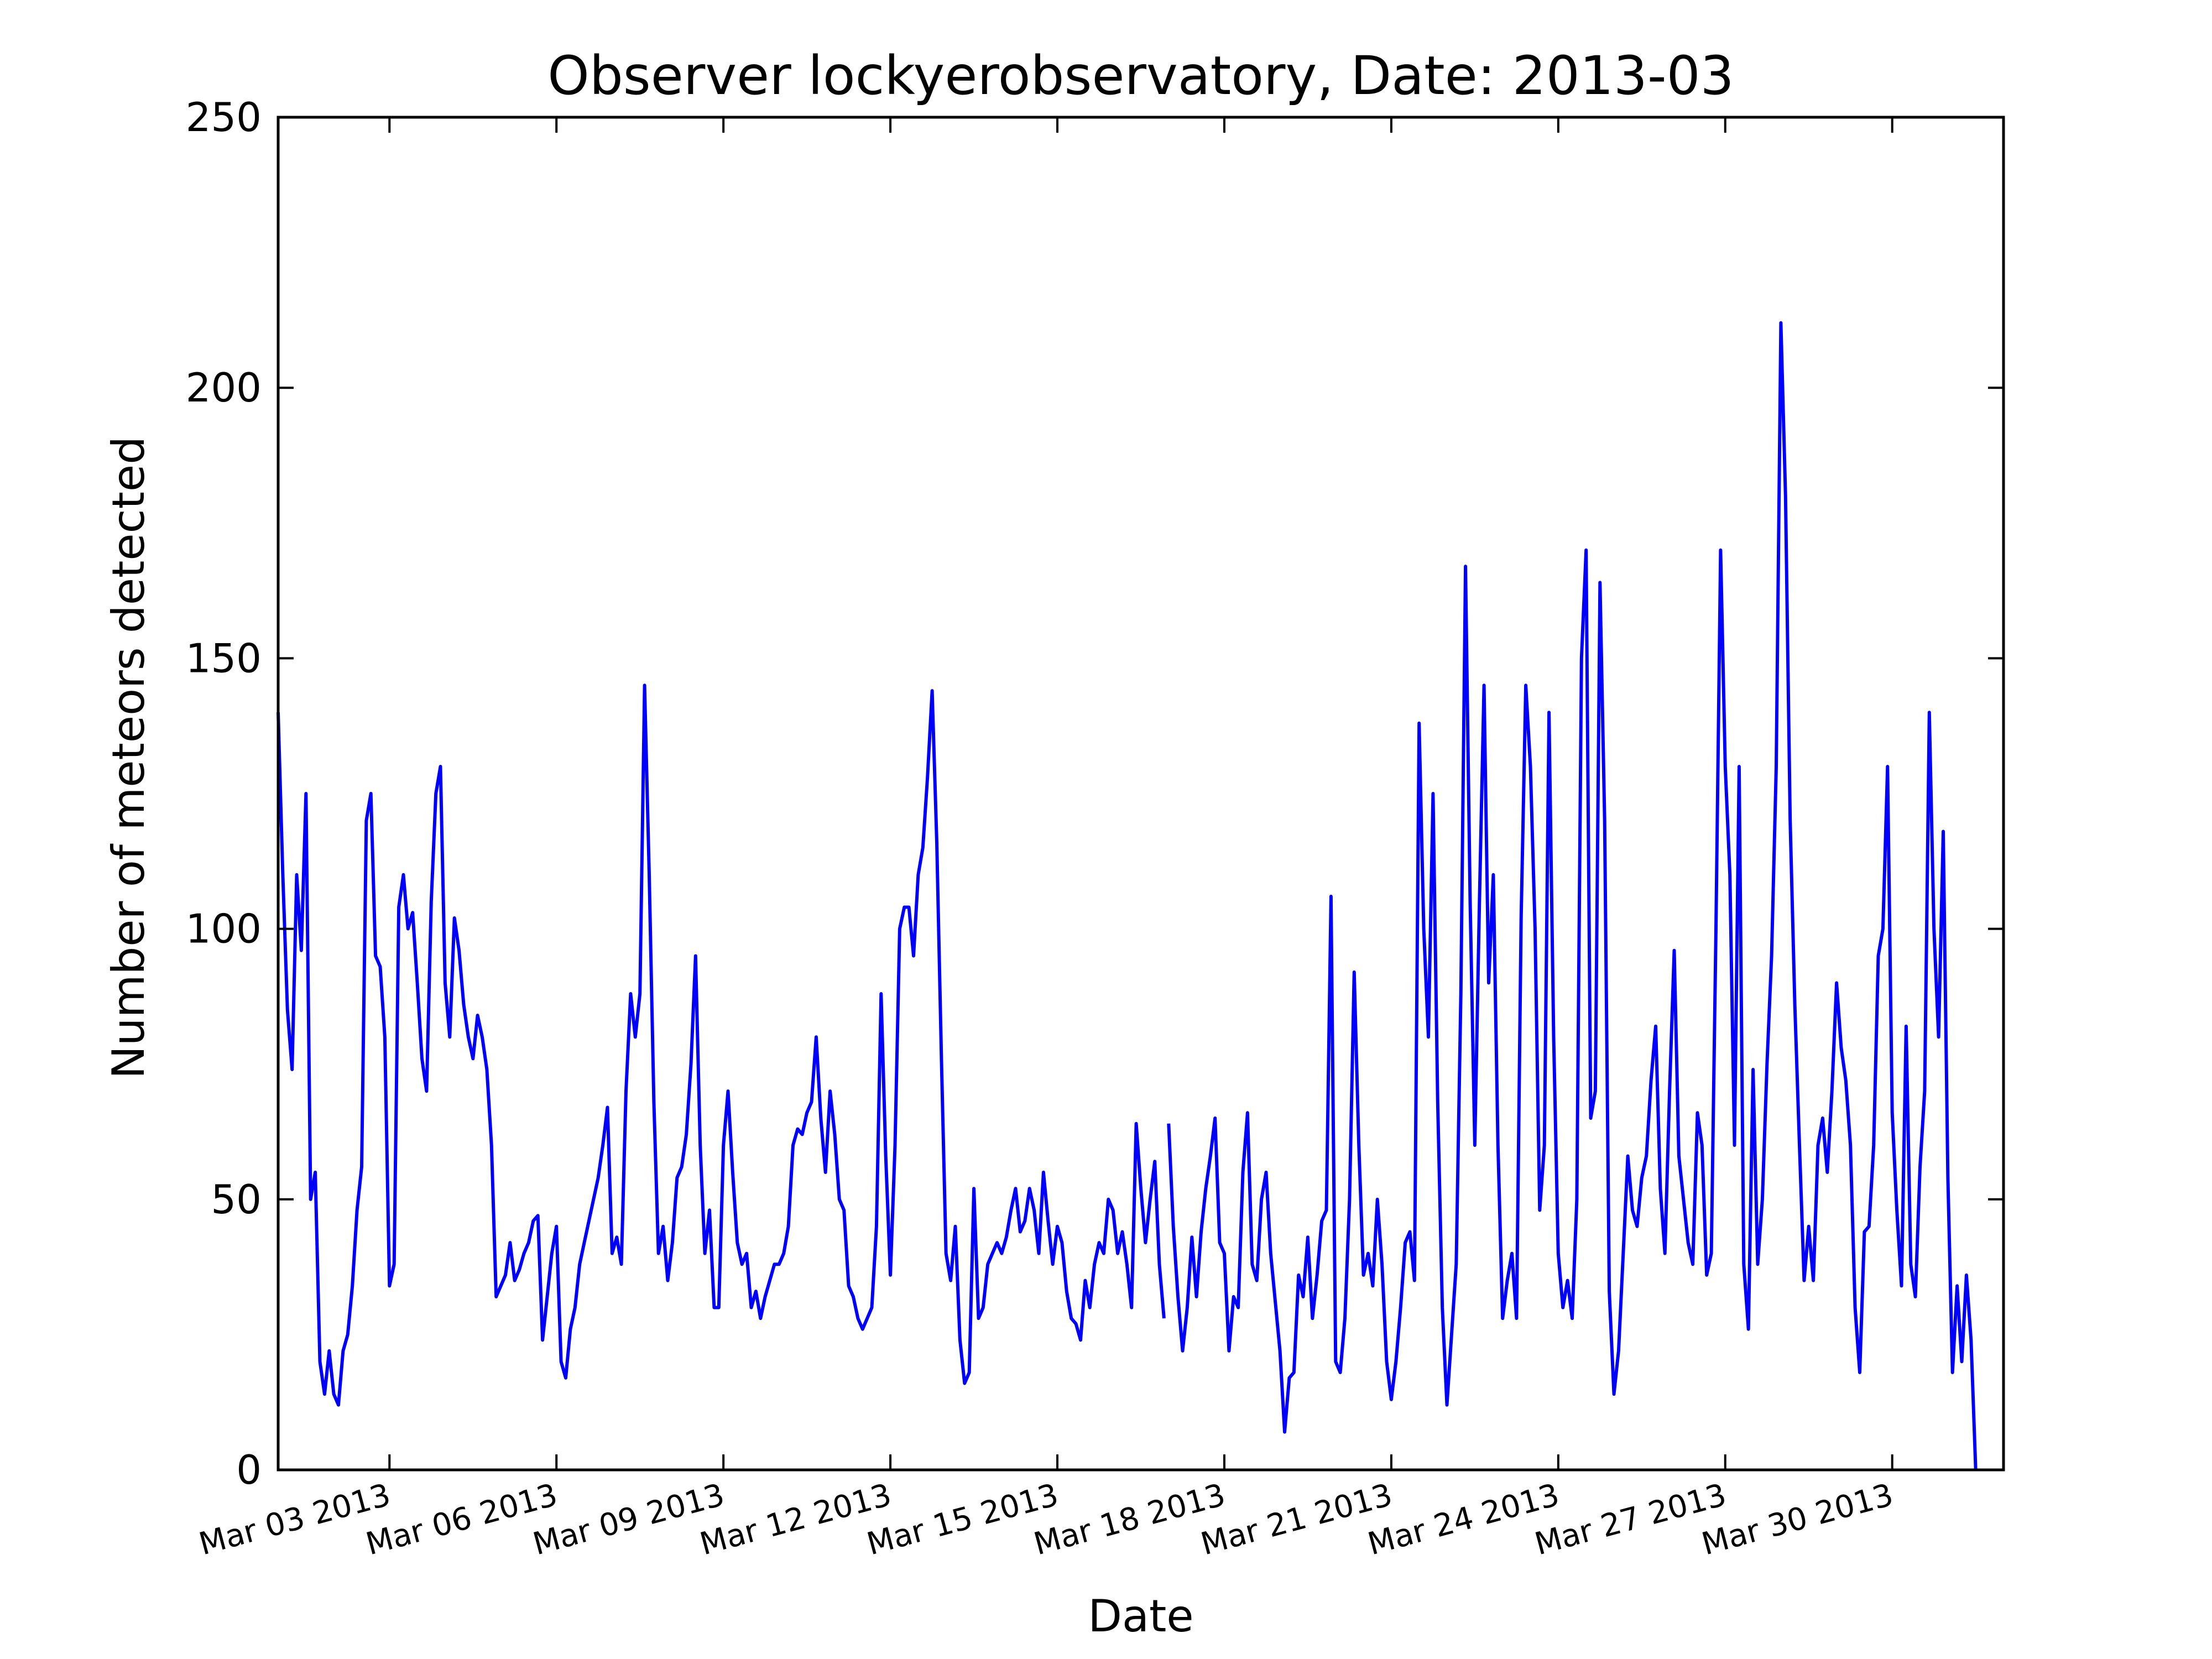  What do you see at coordinates (237, 1199) in the screenshot?
I see `y-tick-label: 50` at bounding box center [237, 1199].